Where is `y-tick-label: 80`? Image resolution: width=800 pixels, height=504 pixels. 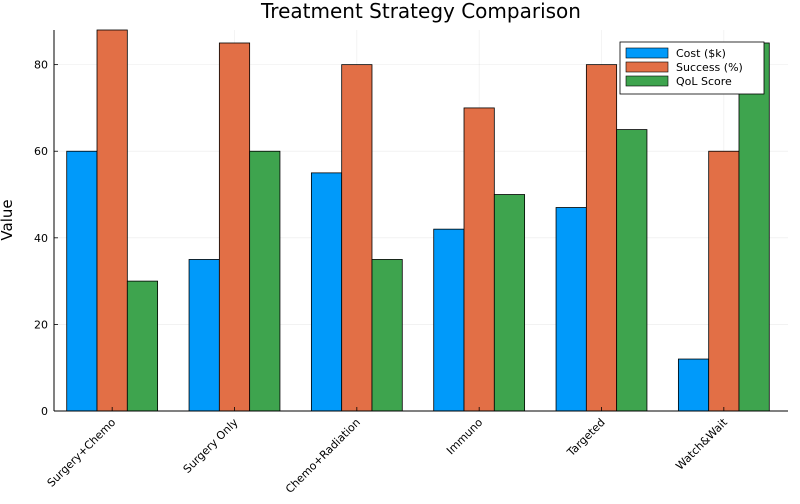
y-tick-label: 80 is located at coordinates (41, 65).